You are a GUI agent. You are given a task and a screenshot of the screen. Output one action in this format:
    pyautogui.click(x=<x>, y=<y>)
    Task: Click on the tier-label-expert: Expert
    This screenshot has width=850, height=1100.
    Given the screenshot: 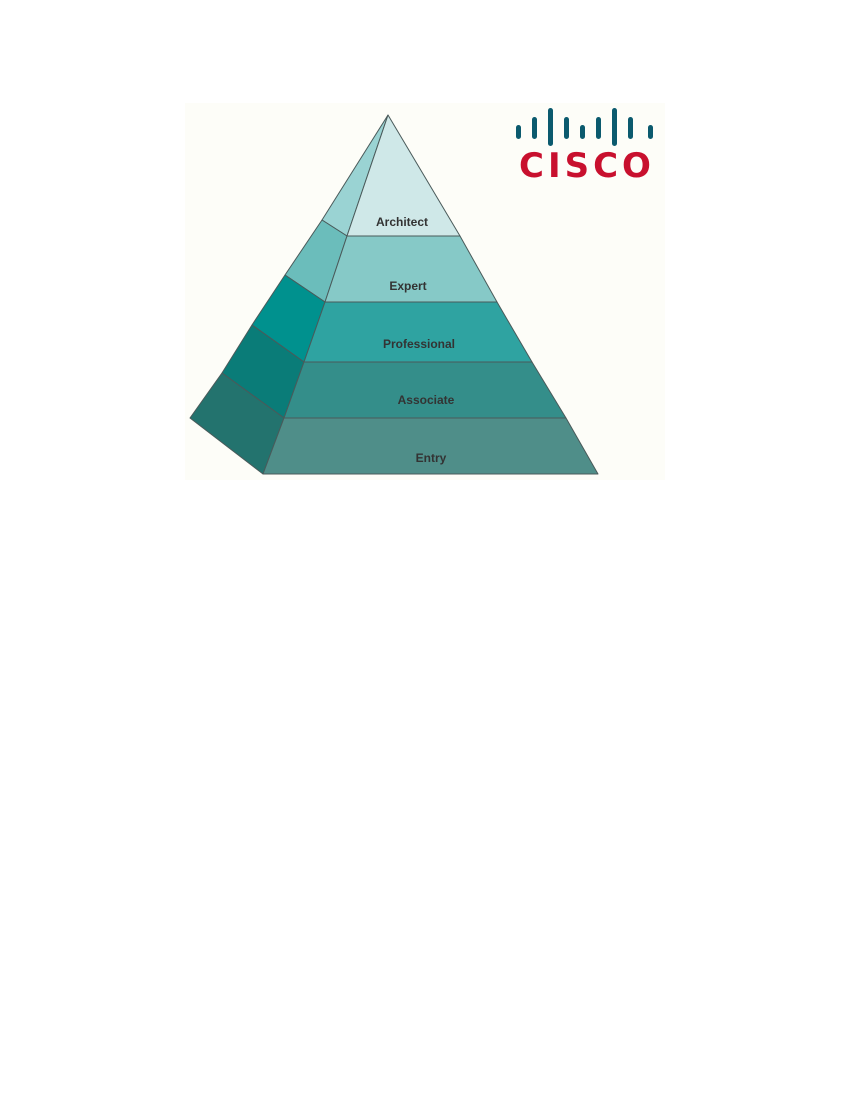 What is the action you would take?
    pyautogui.click(x=407, y=286)
    